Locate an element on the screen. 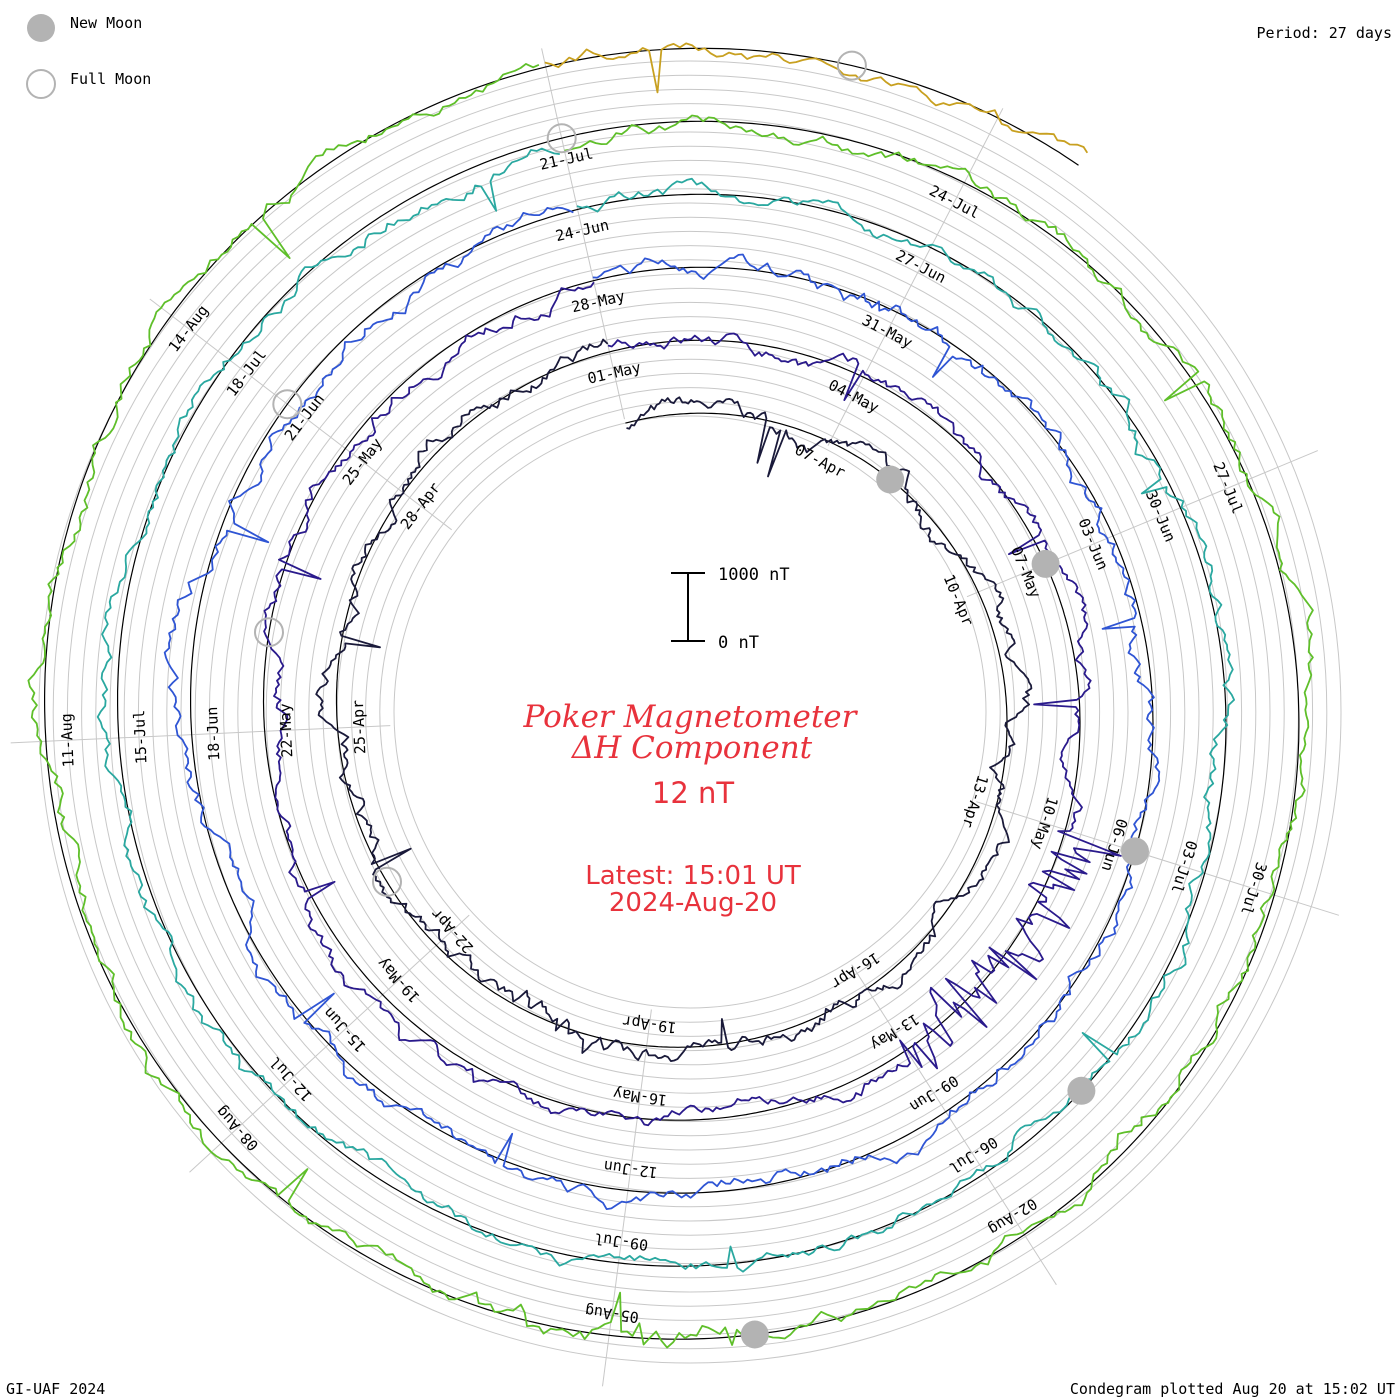  date-label: 28-May is located at coordinates (598, 301).